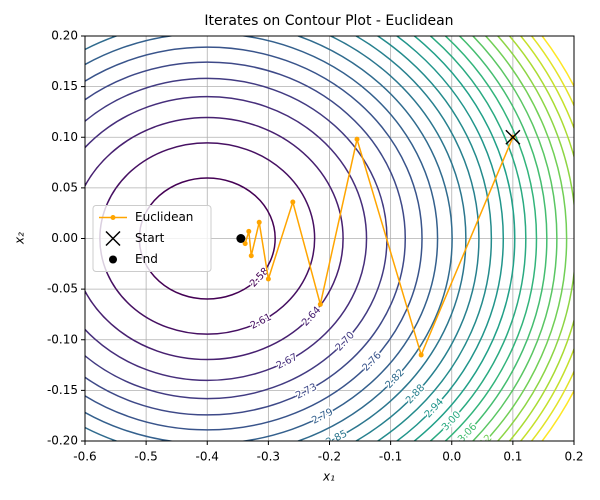  I want to click on legend-box, so click(152, 238).